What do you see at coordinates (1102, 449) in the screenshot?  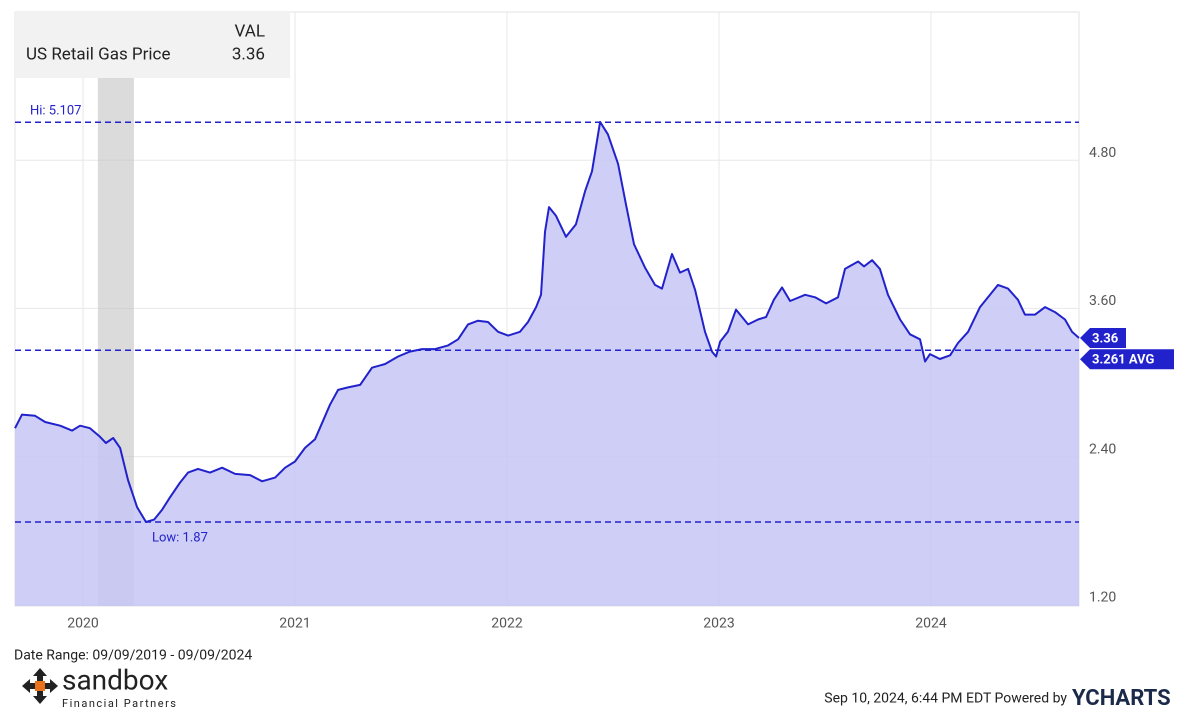 I see `y-tick-label: 2.40` at bounding box center [1102, 449].